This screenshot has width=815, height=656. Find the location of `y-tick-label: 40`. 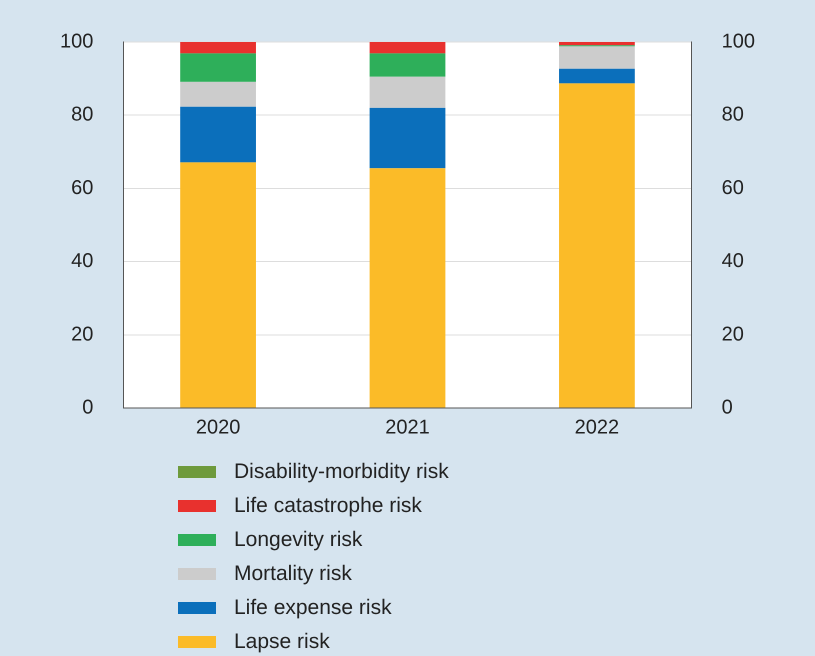

y-tick-label: 40 is located at coordinates (82, 261).